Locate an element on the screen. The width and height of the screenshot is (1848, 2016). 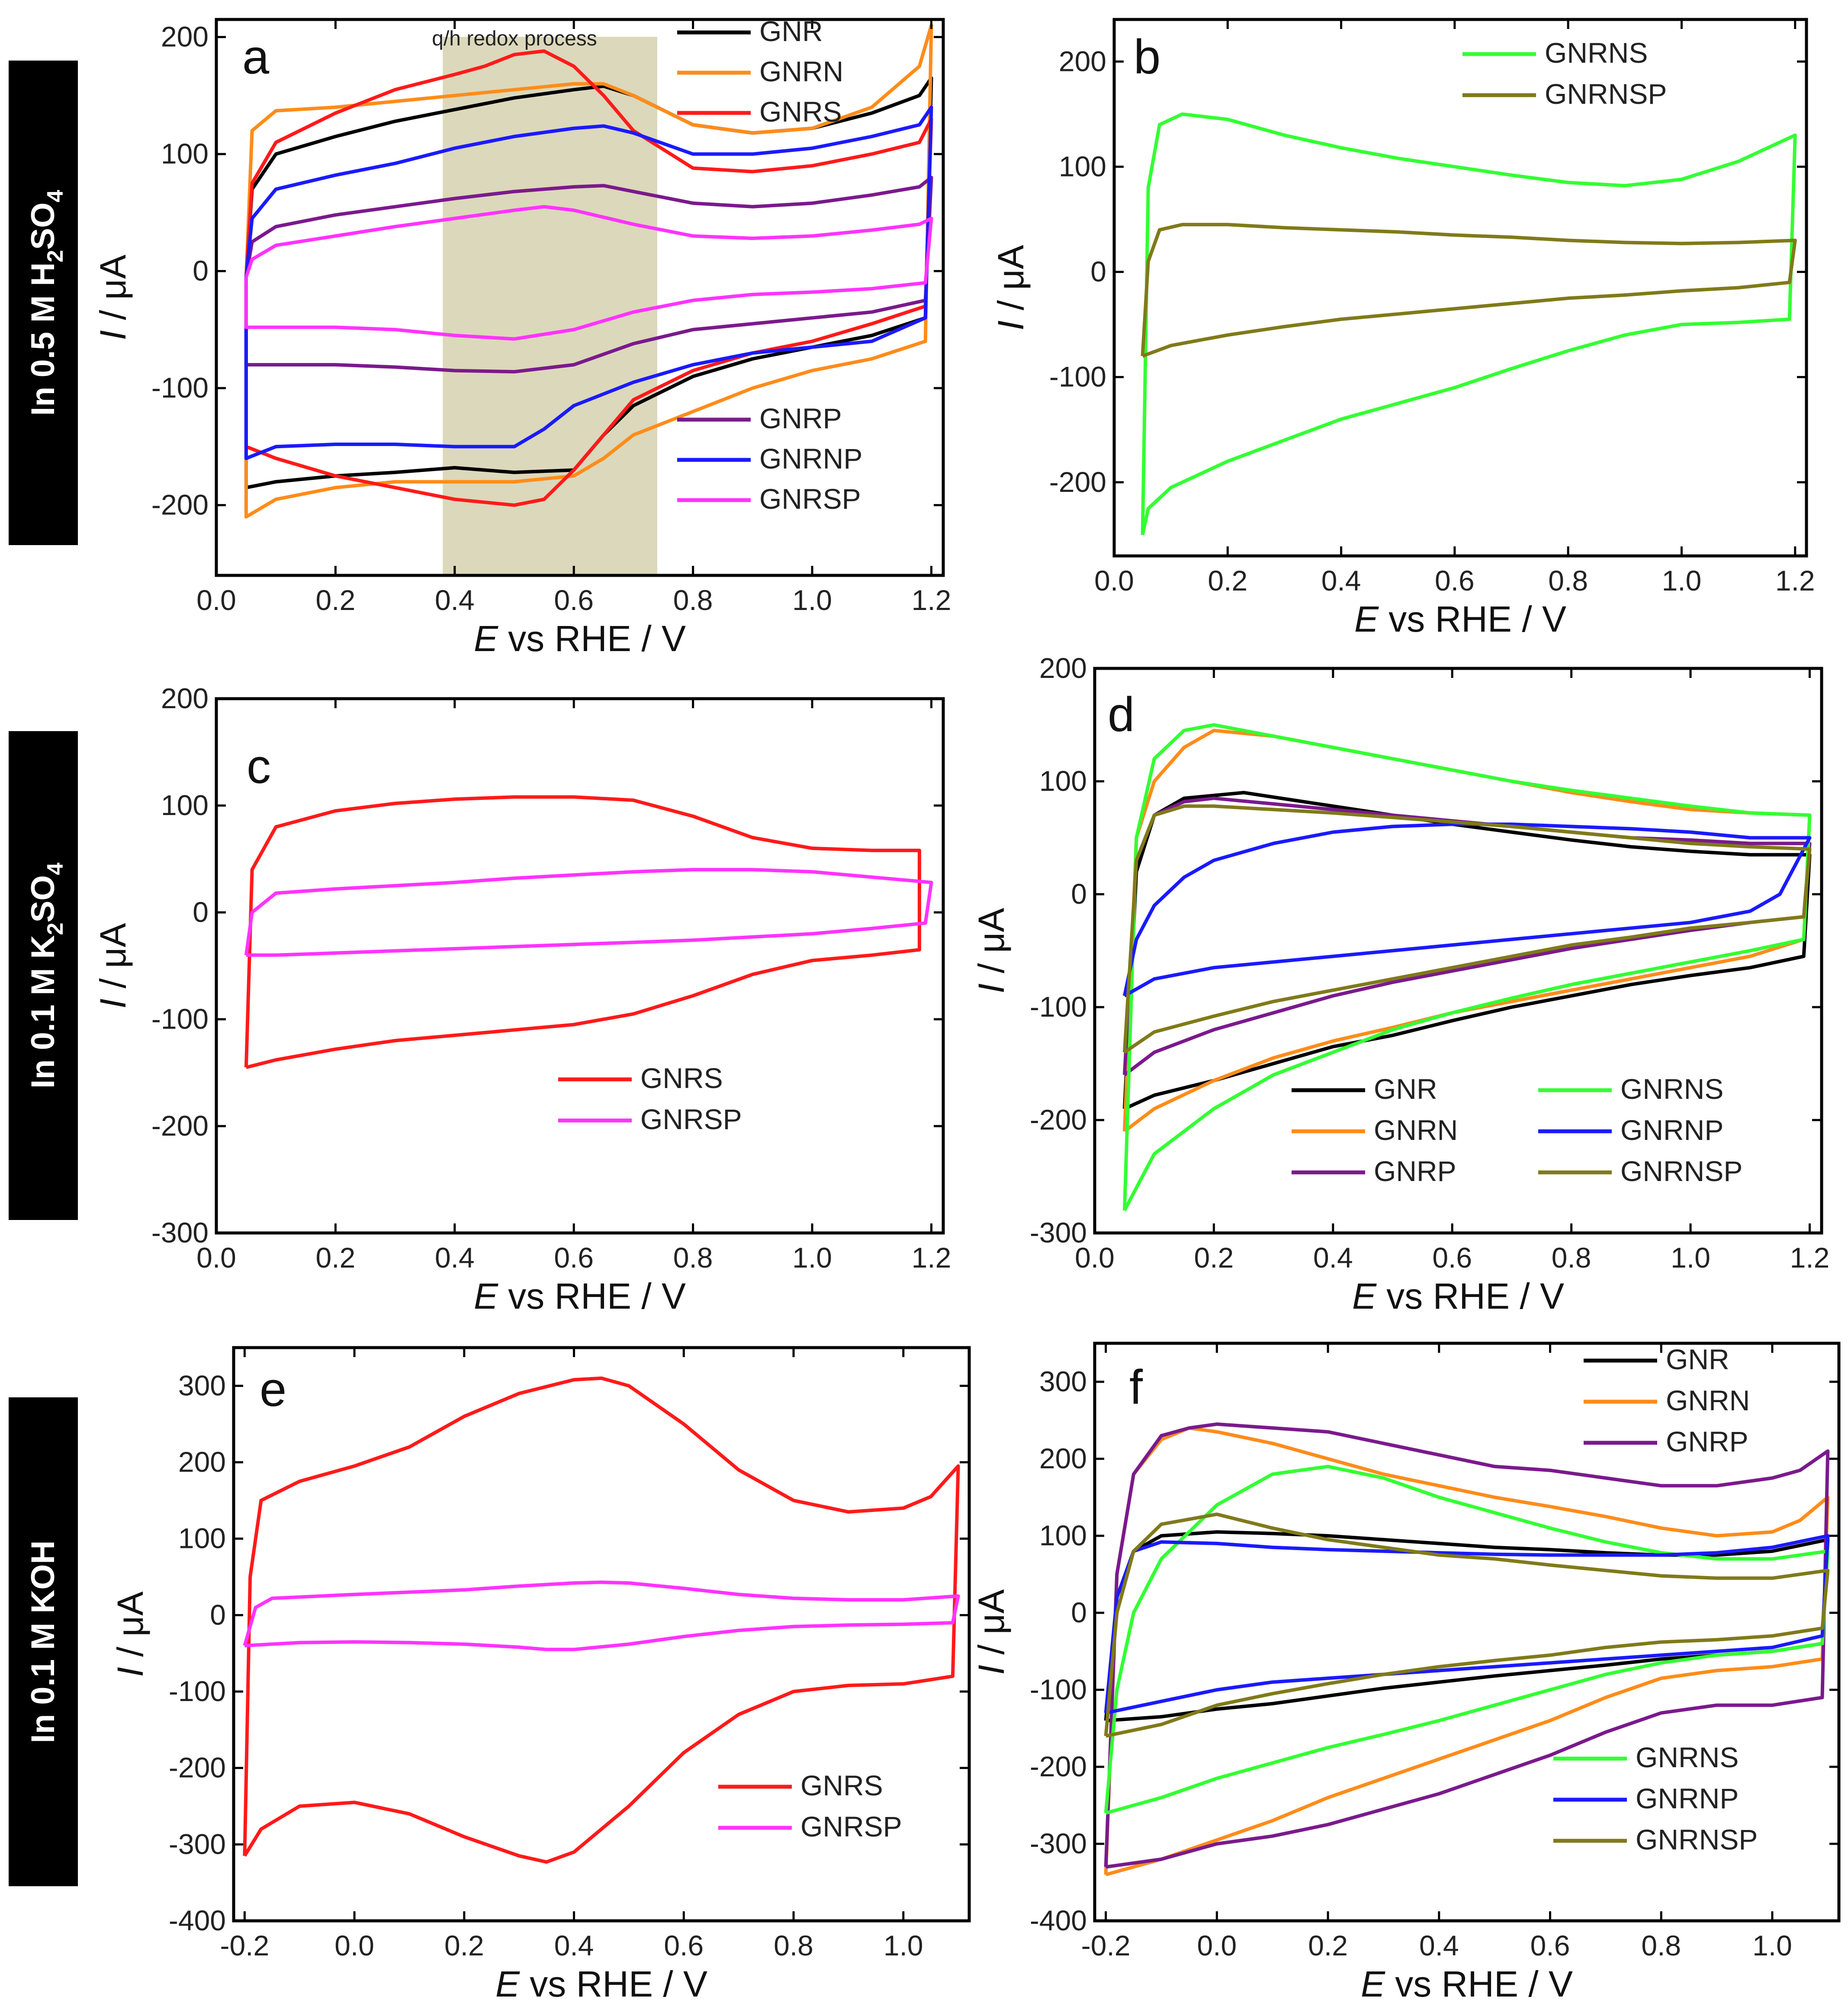
legend-label-gnrn: GNRN is located at coordinates (801, 71).